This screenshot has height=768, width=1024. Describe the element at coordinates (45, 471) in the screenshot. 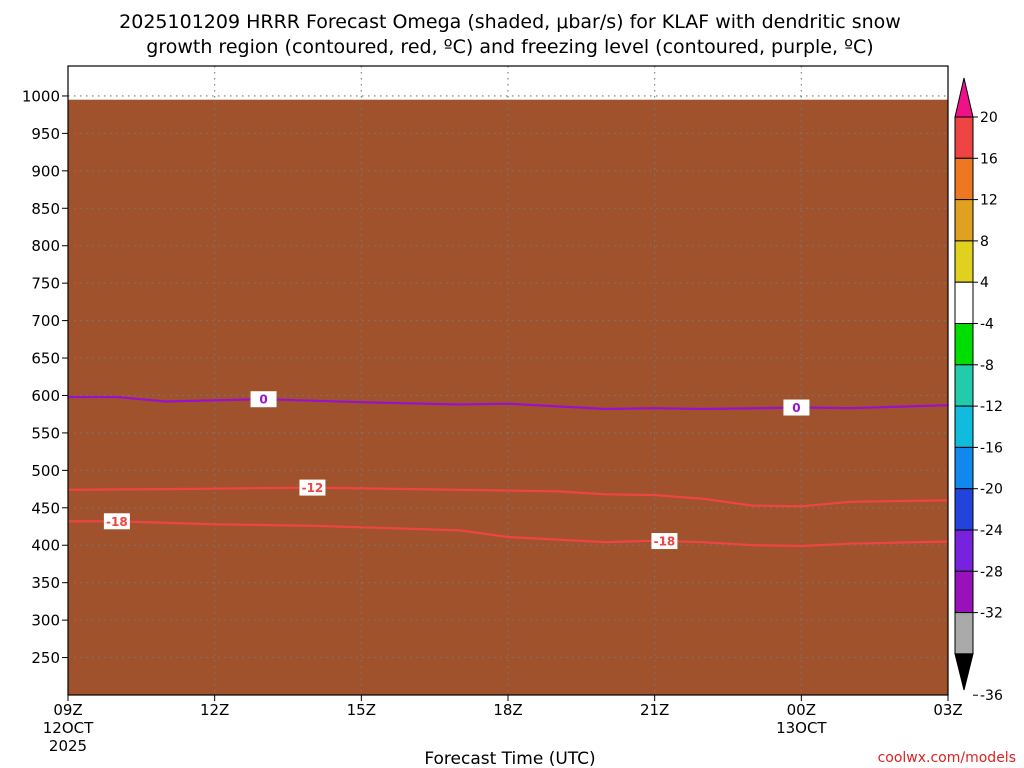

I see `y-tick-label-500: 500` at that location.